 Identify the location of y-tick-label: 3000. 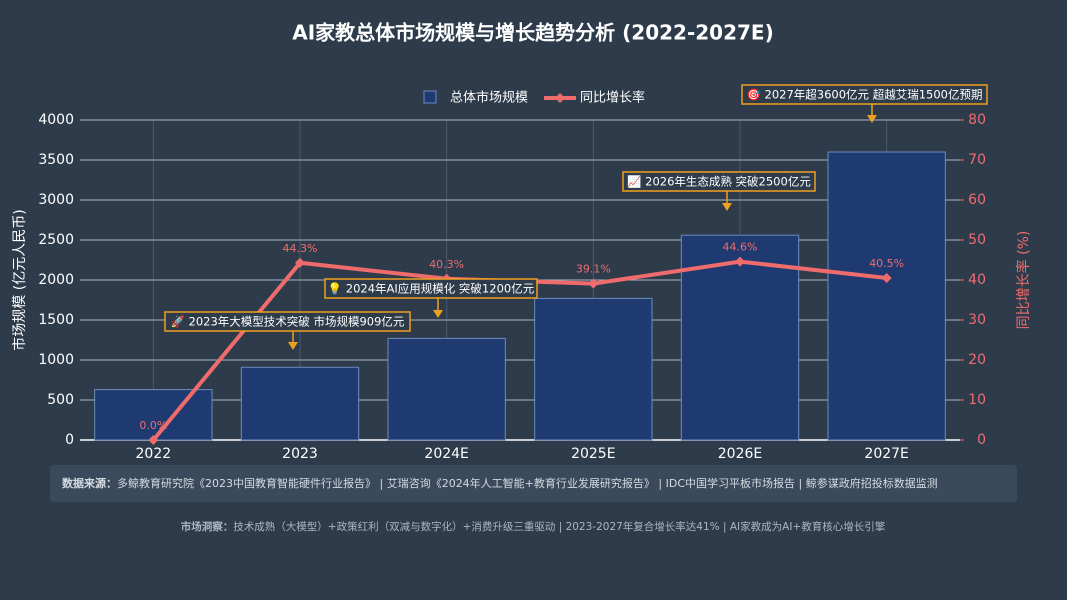
(56, 200).